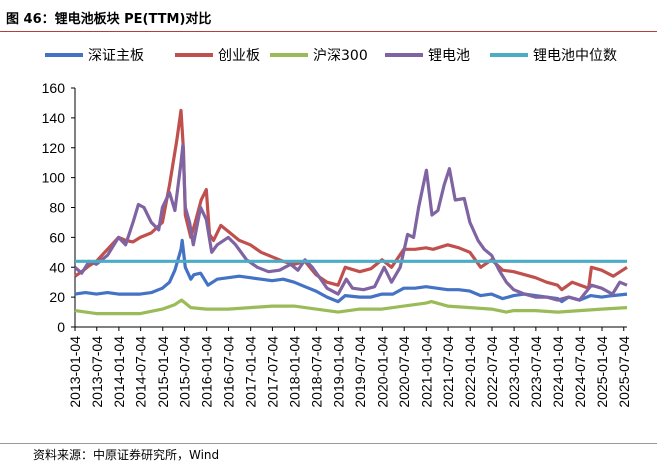 This screenshot has width=657, height=474. Describe the element at coordinates (163, 372) in the screenshot. I see `x-tick-label: 2015-01-04` at that location.